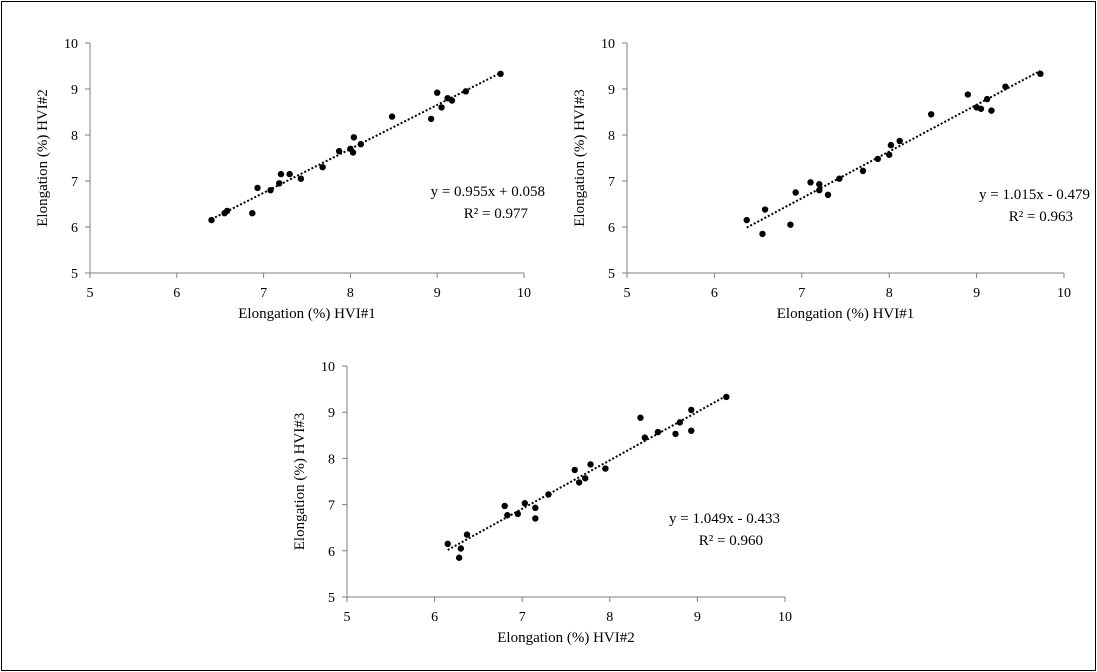  What do you see at coordinates (522, 617) in the screenshot?
I see `x-tick-label: 7` at bounding box center [522, 617].